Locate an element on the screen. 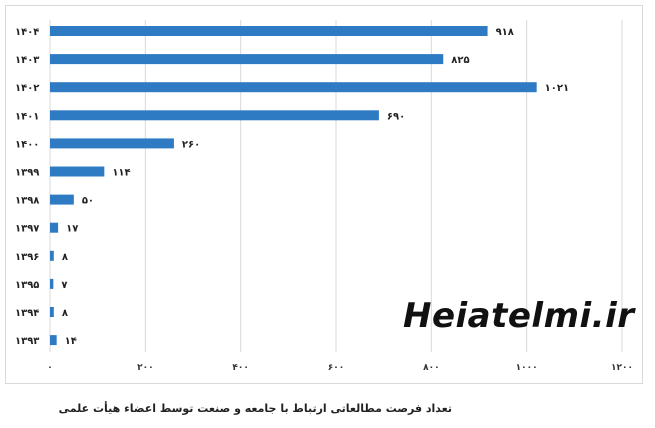 The height and width of the screenshot is (428, 655). value-label-8: ۸ is located at coordinates (65, 257).